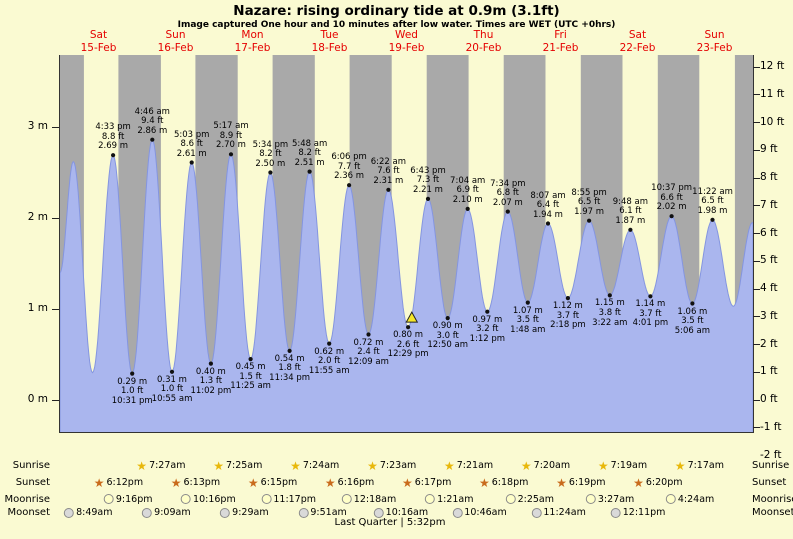 This screenshot has height=539, width=793. What do you see at coordinates (132, 391) in the screenshot?
I see `tide-label-line: 1.0 ft` at bounding box center [132, 391].